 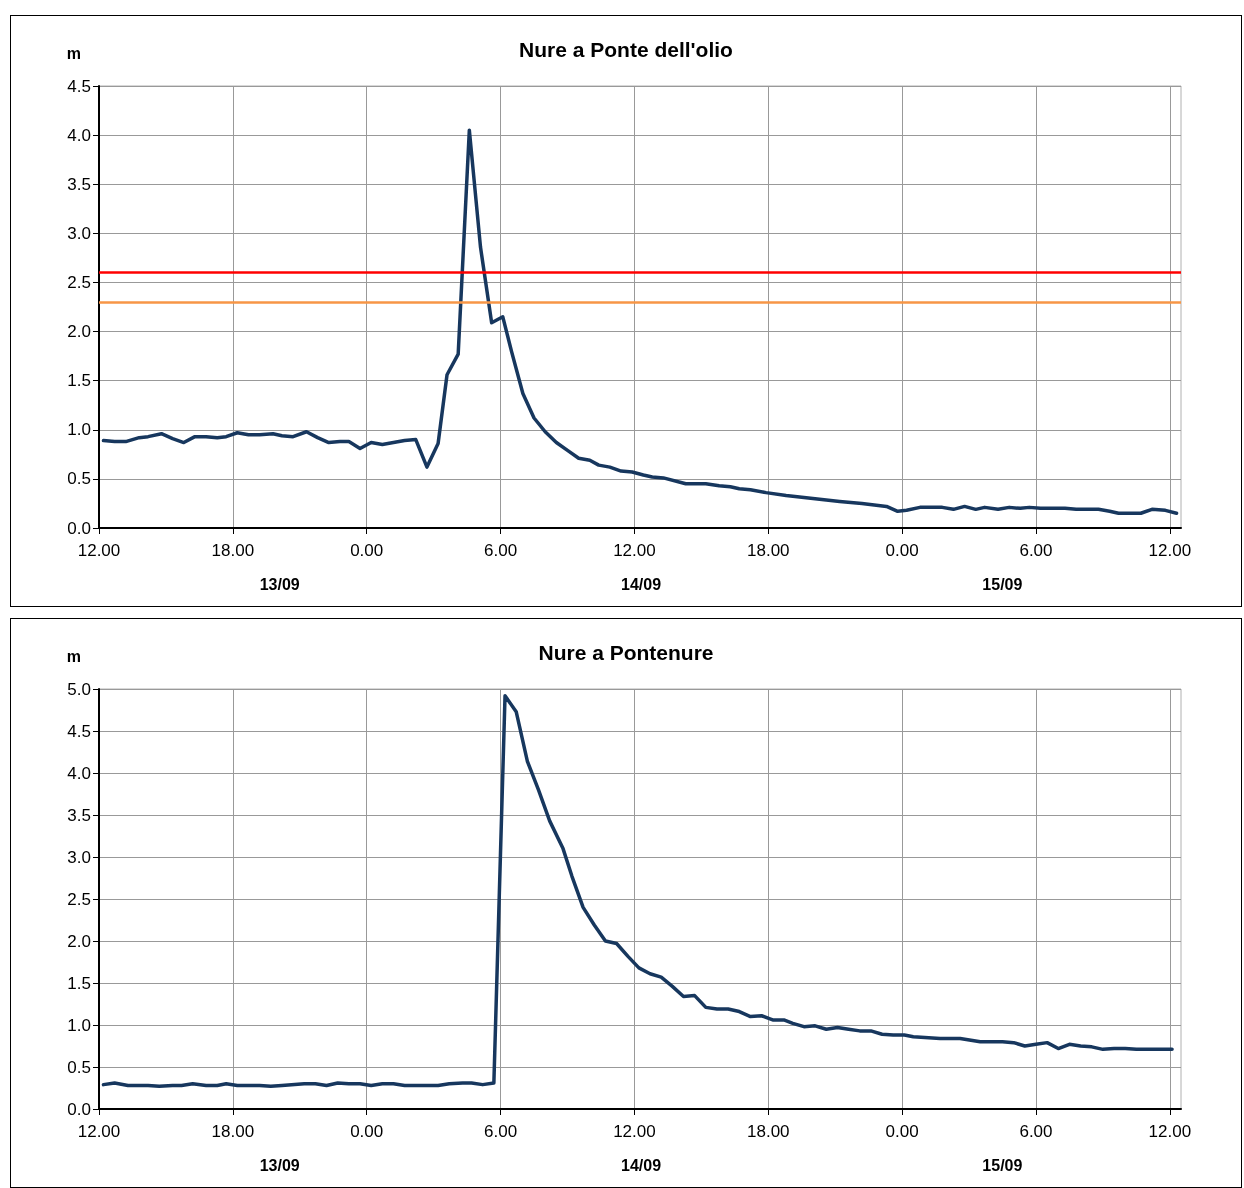 What do you see at coordinates (626, 652) in the screenshot?
I see `chart-title: Nure a Pontenure` at bounding box center [626, 652].